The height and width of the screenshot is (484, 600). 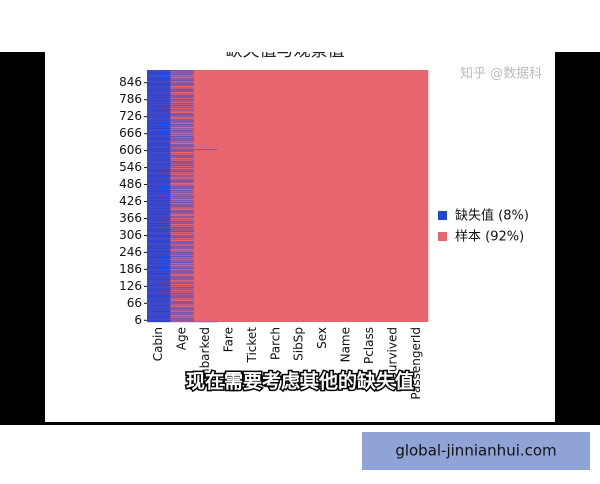 What do you see at coordinates (130, 116) in the screenshot?
I see `y-tick-label: 726` at bounding box center [130, 116].